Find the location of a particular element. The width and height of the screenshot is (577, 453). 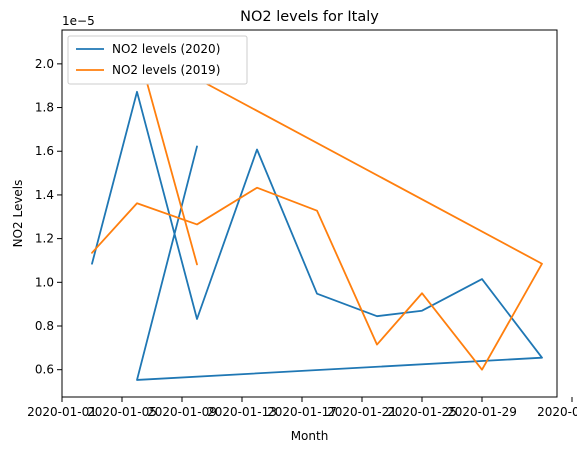

y-tick-label: 0.6 is located at coordinates (44, 370).